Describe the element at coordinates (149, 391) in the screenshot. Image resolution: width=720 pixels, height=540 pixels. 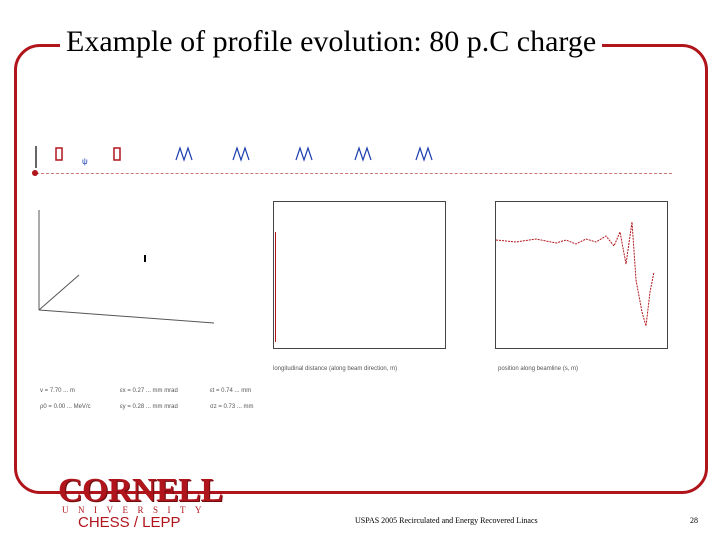
I see `param-2: εx = 0.27 ... mm mrad` at that location.